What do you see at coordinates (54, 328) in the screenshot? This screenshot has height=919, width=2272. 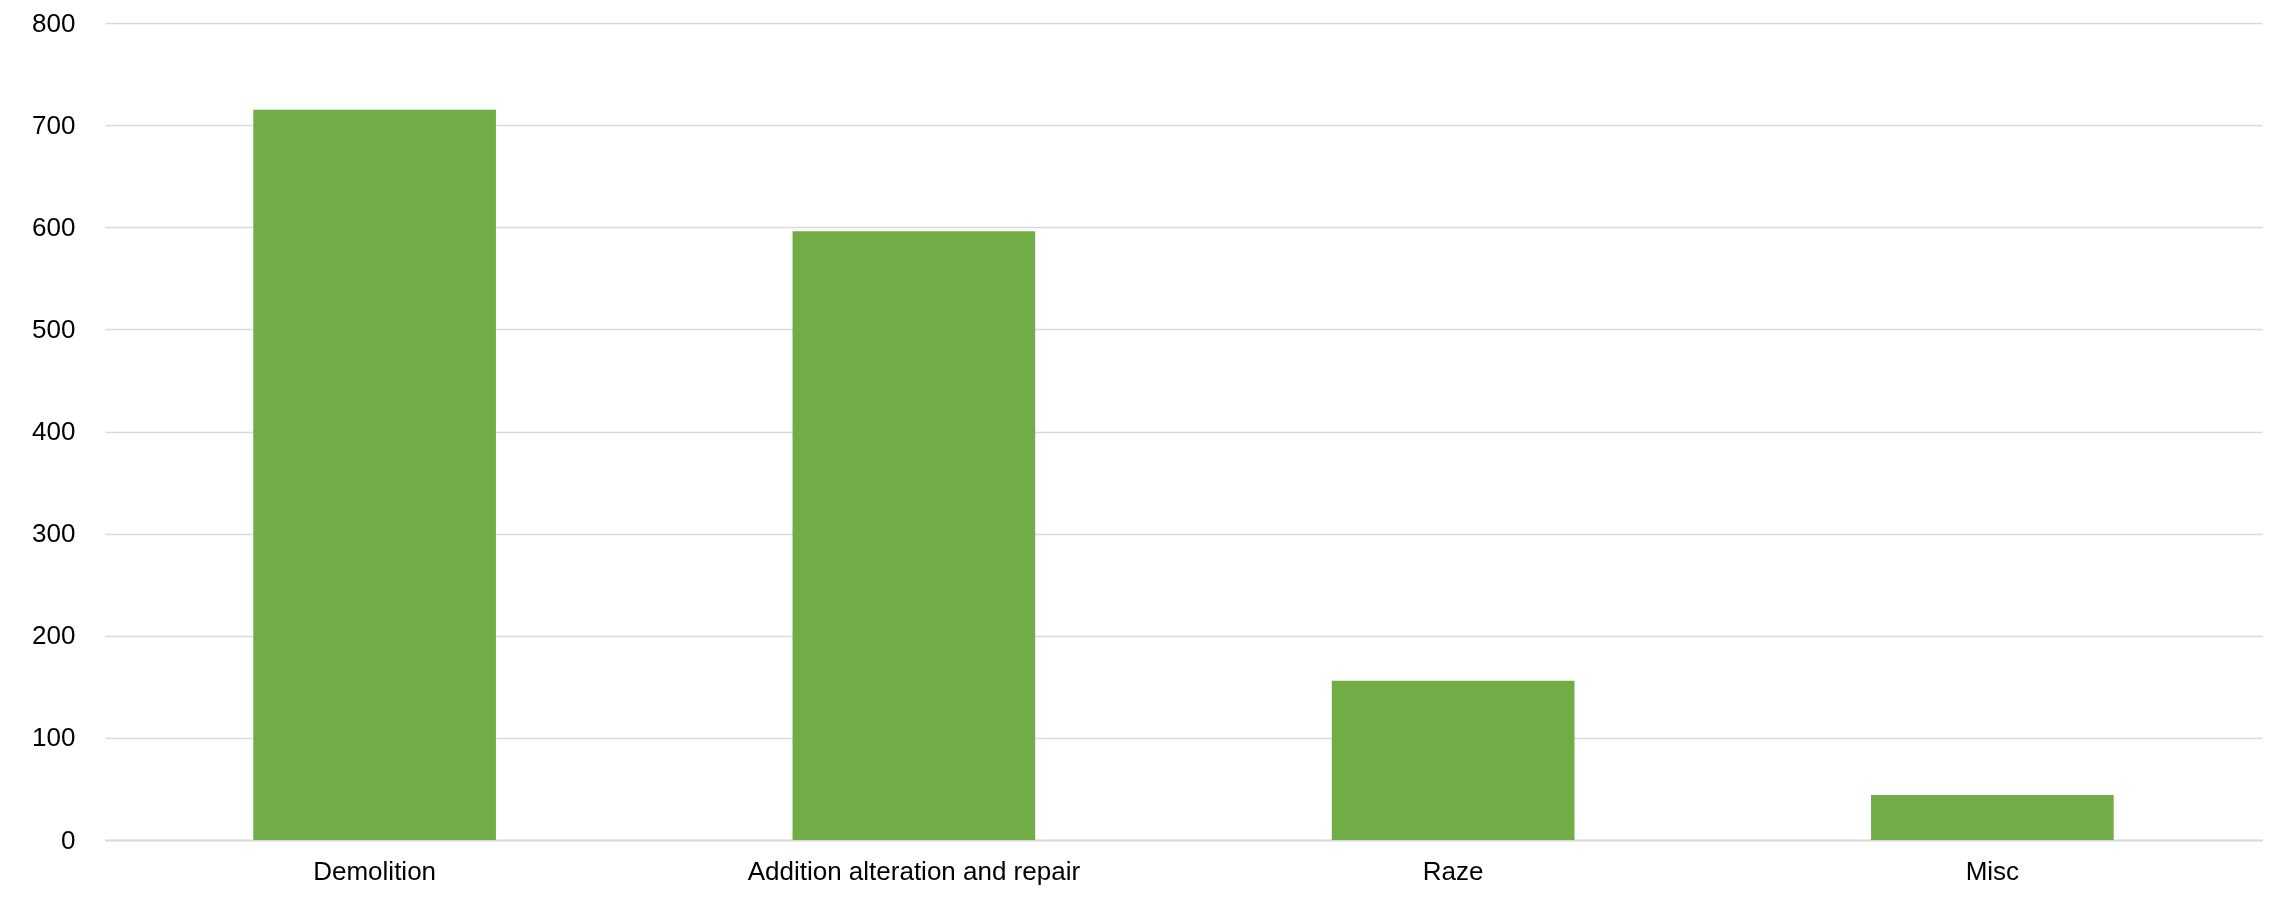 I see `y-tick-label: 500` at bounding box center [54, 328].